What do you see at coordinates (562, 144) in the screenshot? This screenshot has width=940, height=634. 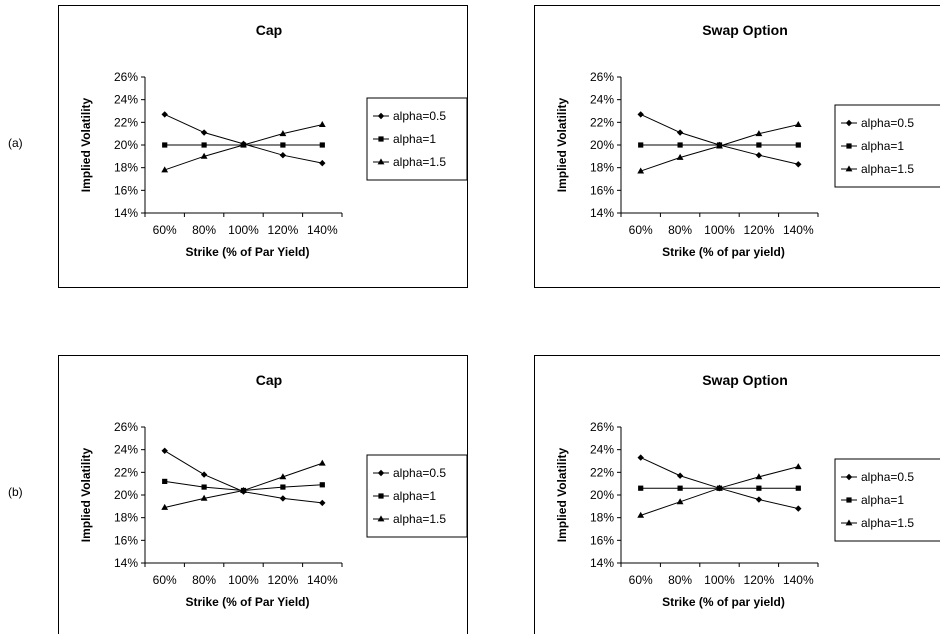 I see `y-axis-label: Implied Volatility` at bounding box center [562, 144].